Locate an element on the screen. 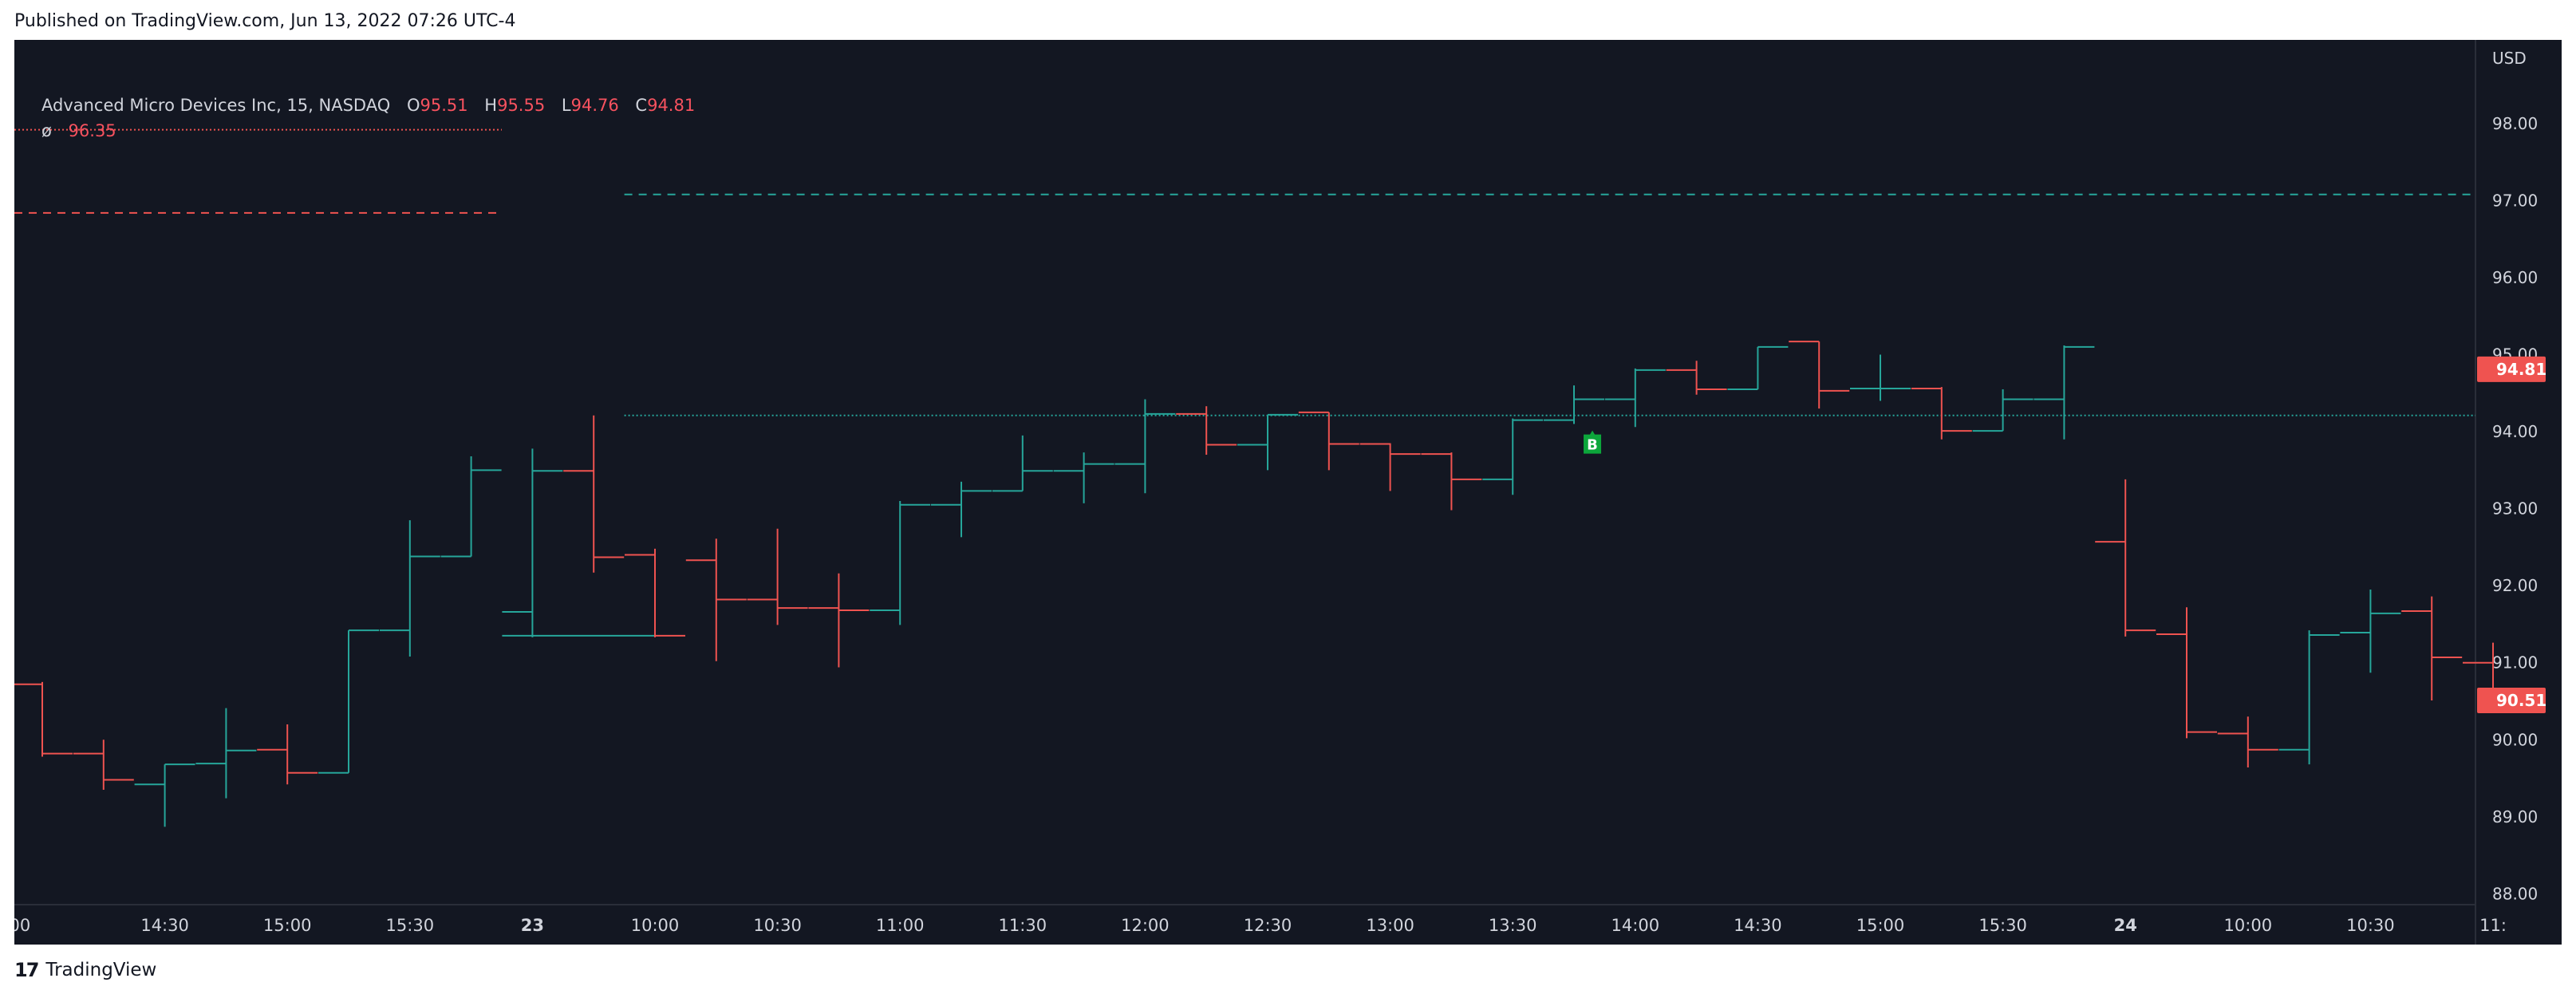  y-tick-label: 88.00 is located at coordinates (2515, 894).